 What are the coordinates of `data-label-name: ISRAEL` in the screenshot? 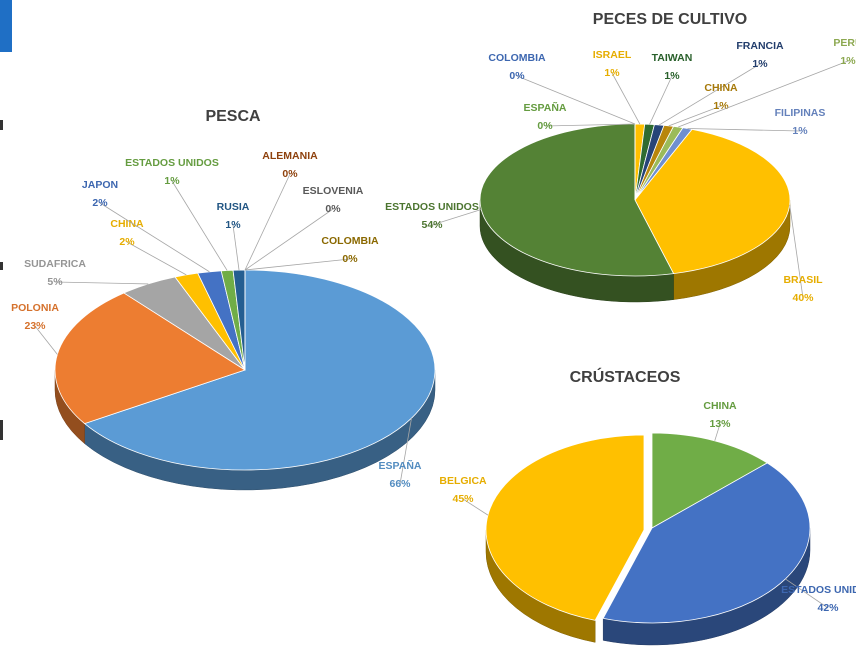 It's located at (612, 55).